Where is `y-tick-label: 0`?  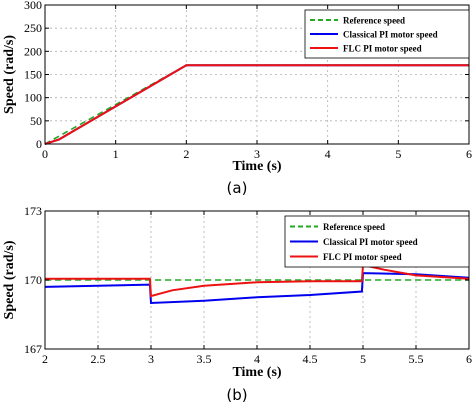 y-tick-label: 0 is located at coordinates (39, 144).